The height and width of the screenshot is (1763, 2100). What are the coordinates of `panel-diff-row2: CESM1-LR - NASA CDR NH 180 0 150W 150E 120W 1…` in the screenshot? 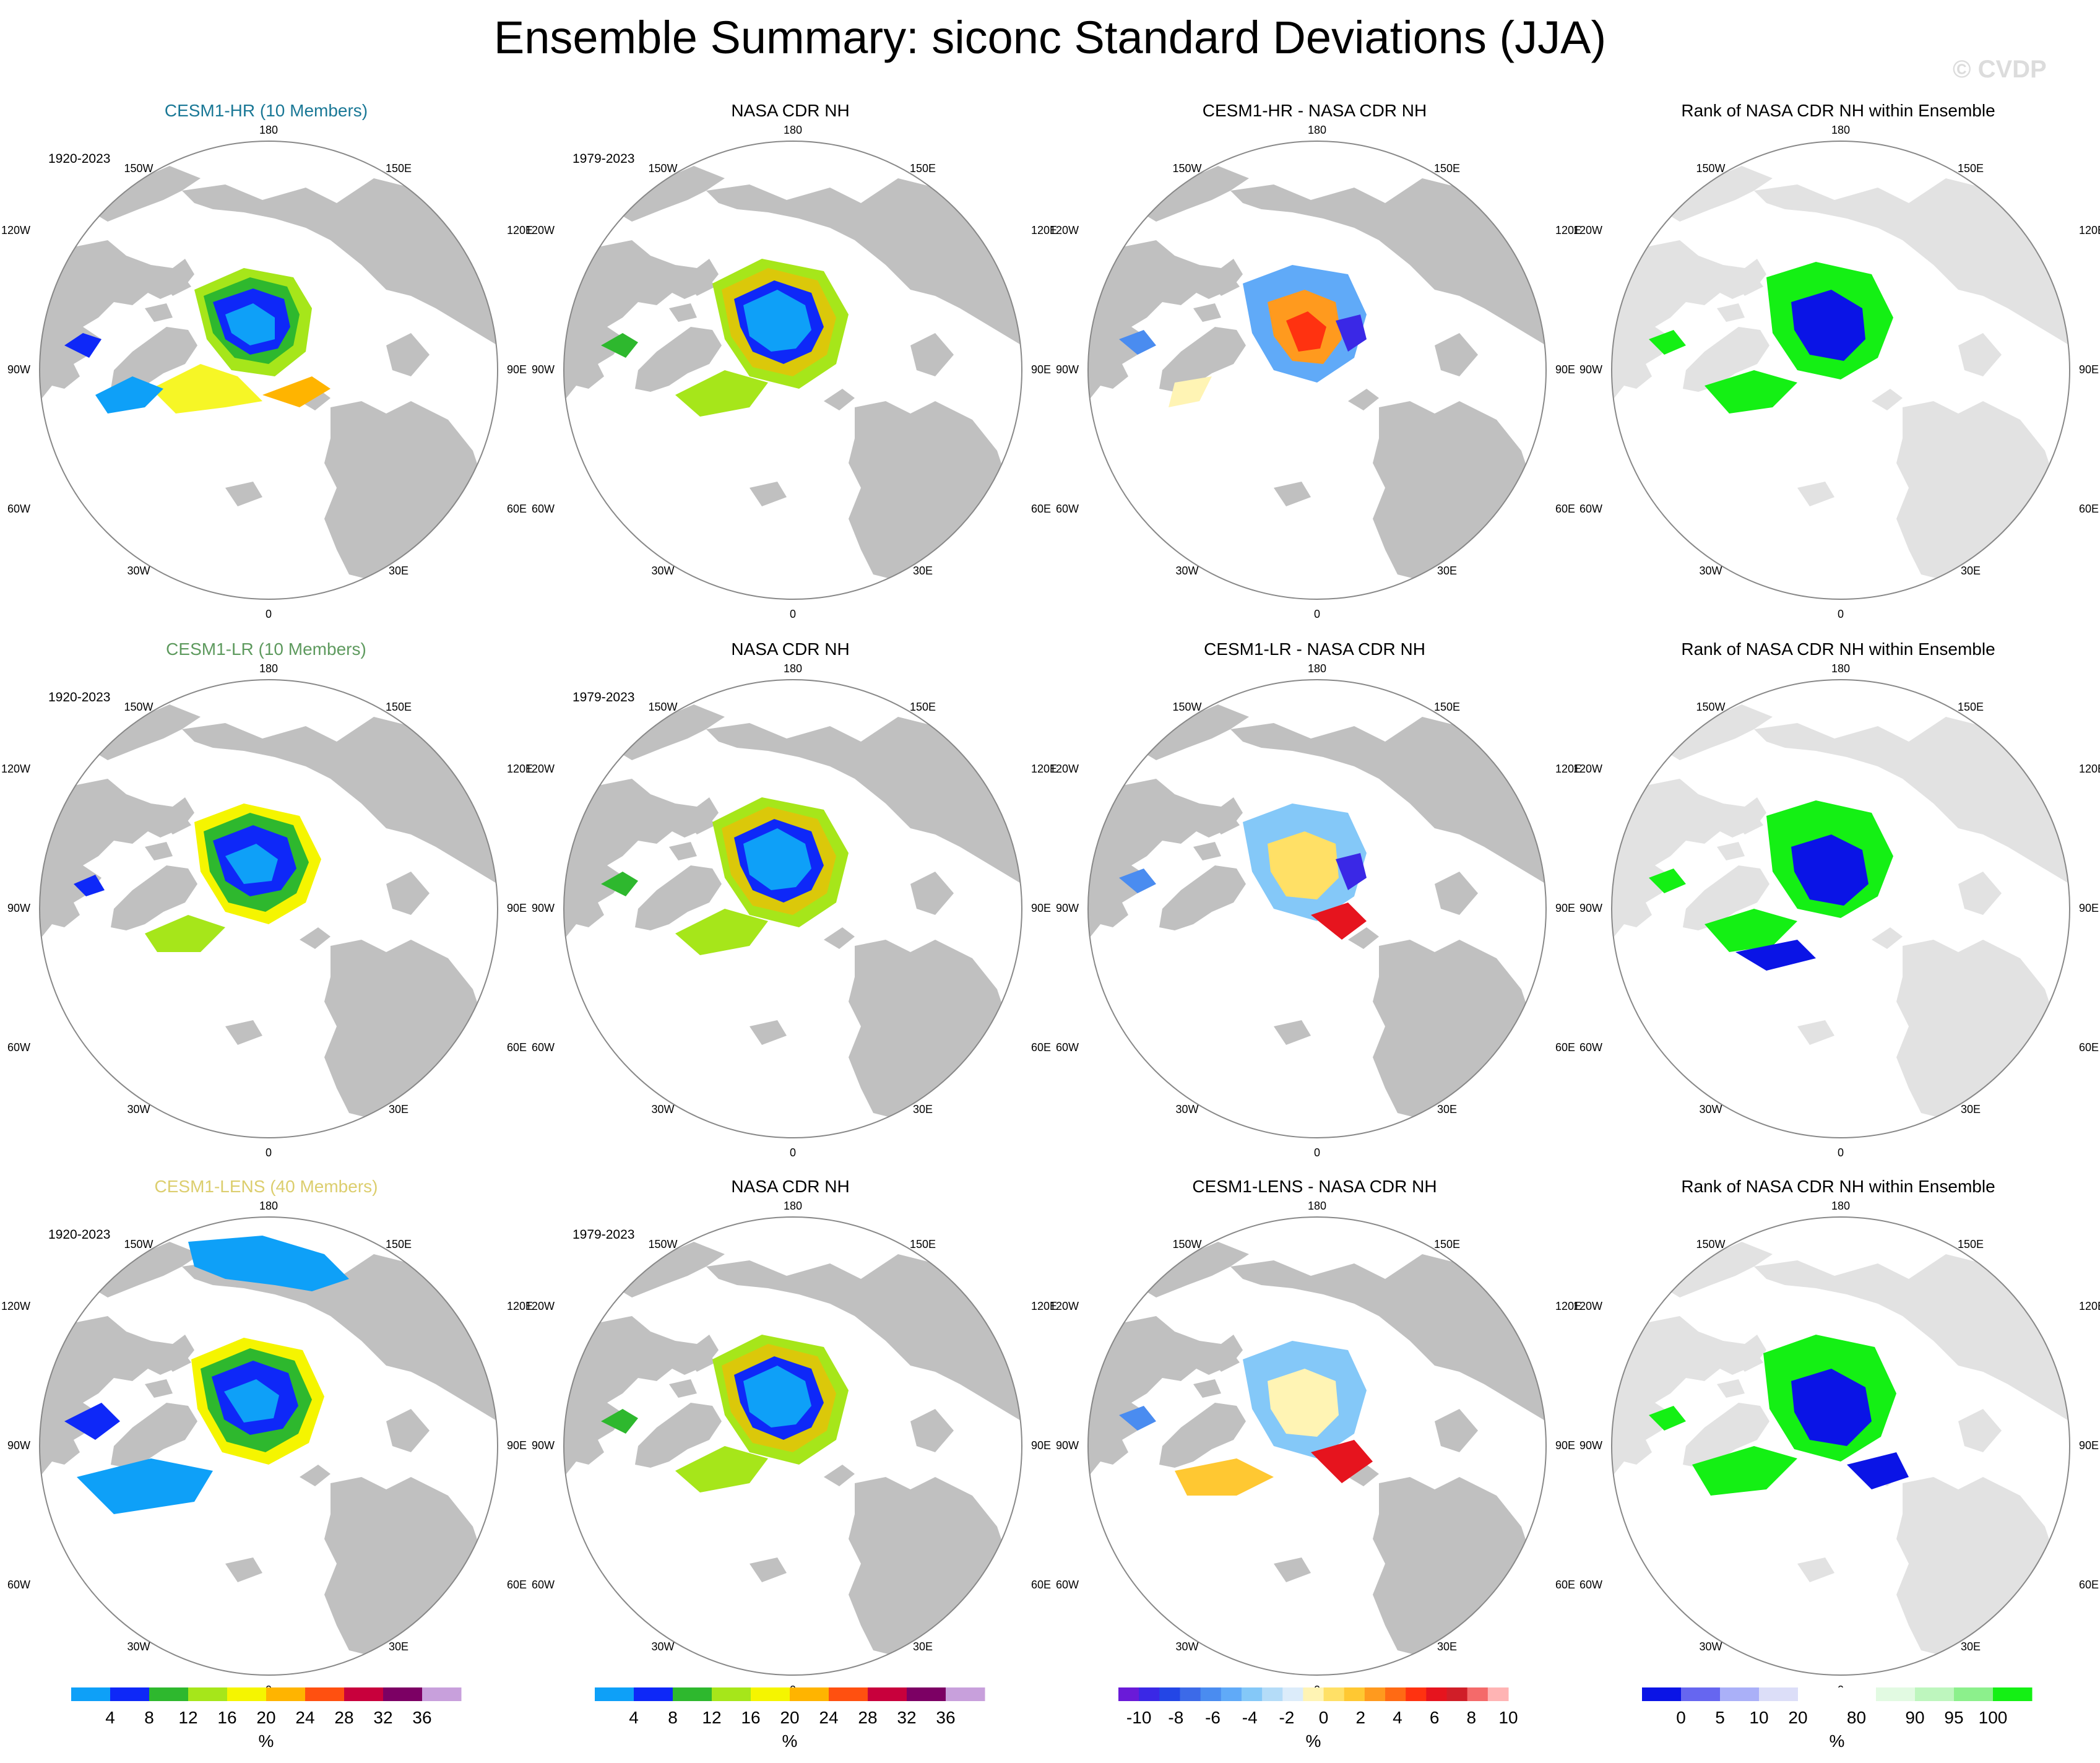 It's located at (1315, 905).